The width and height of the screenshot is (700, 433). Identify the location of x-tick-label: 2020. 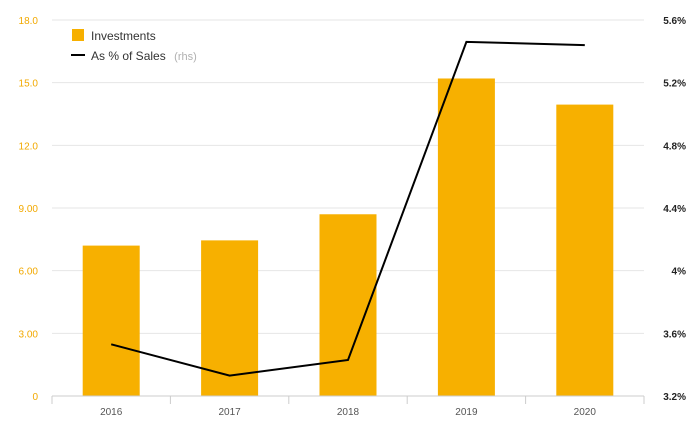
(585, 412).